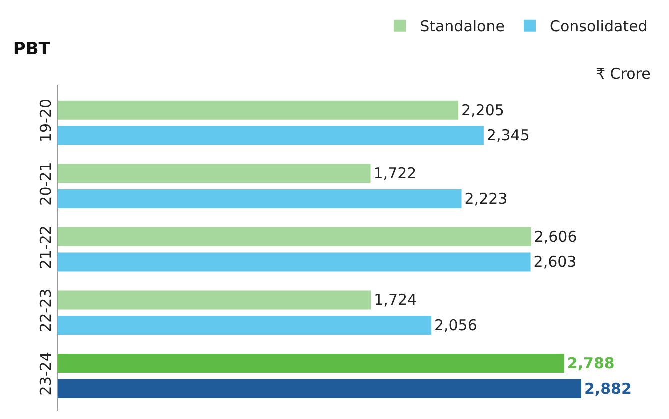  Describe the element at coordinates (46, 184) in the screenshot. I see `y-tick-label: 20-21` at that location.